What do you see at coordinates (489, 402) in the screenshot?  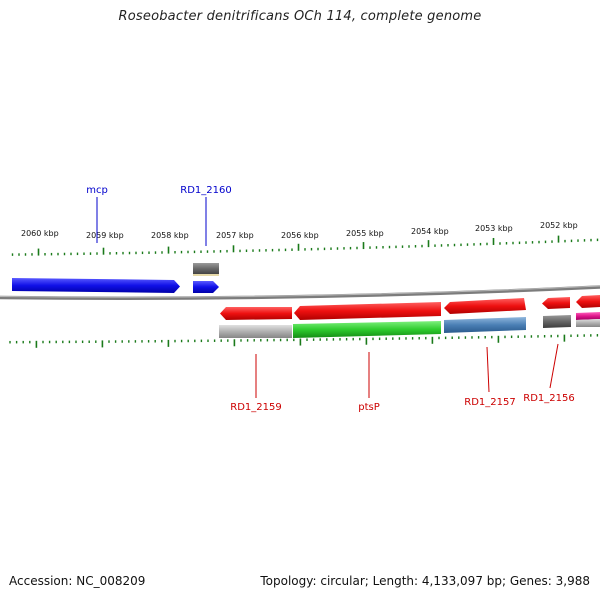 I see `label-rd1-2157: RD1_2157` at bounding box center [489, 402].